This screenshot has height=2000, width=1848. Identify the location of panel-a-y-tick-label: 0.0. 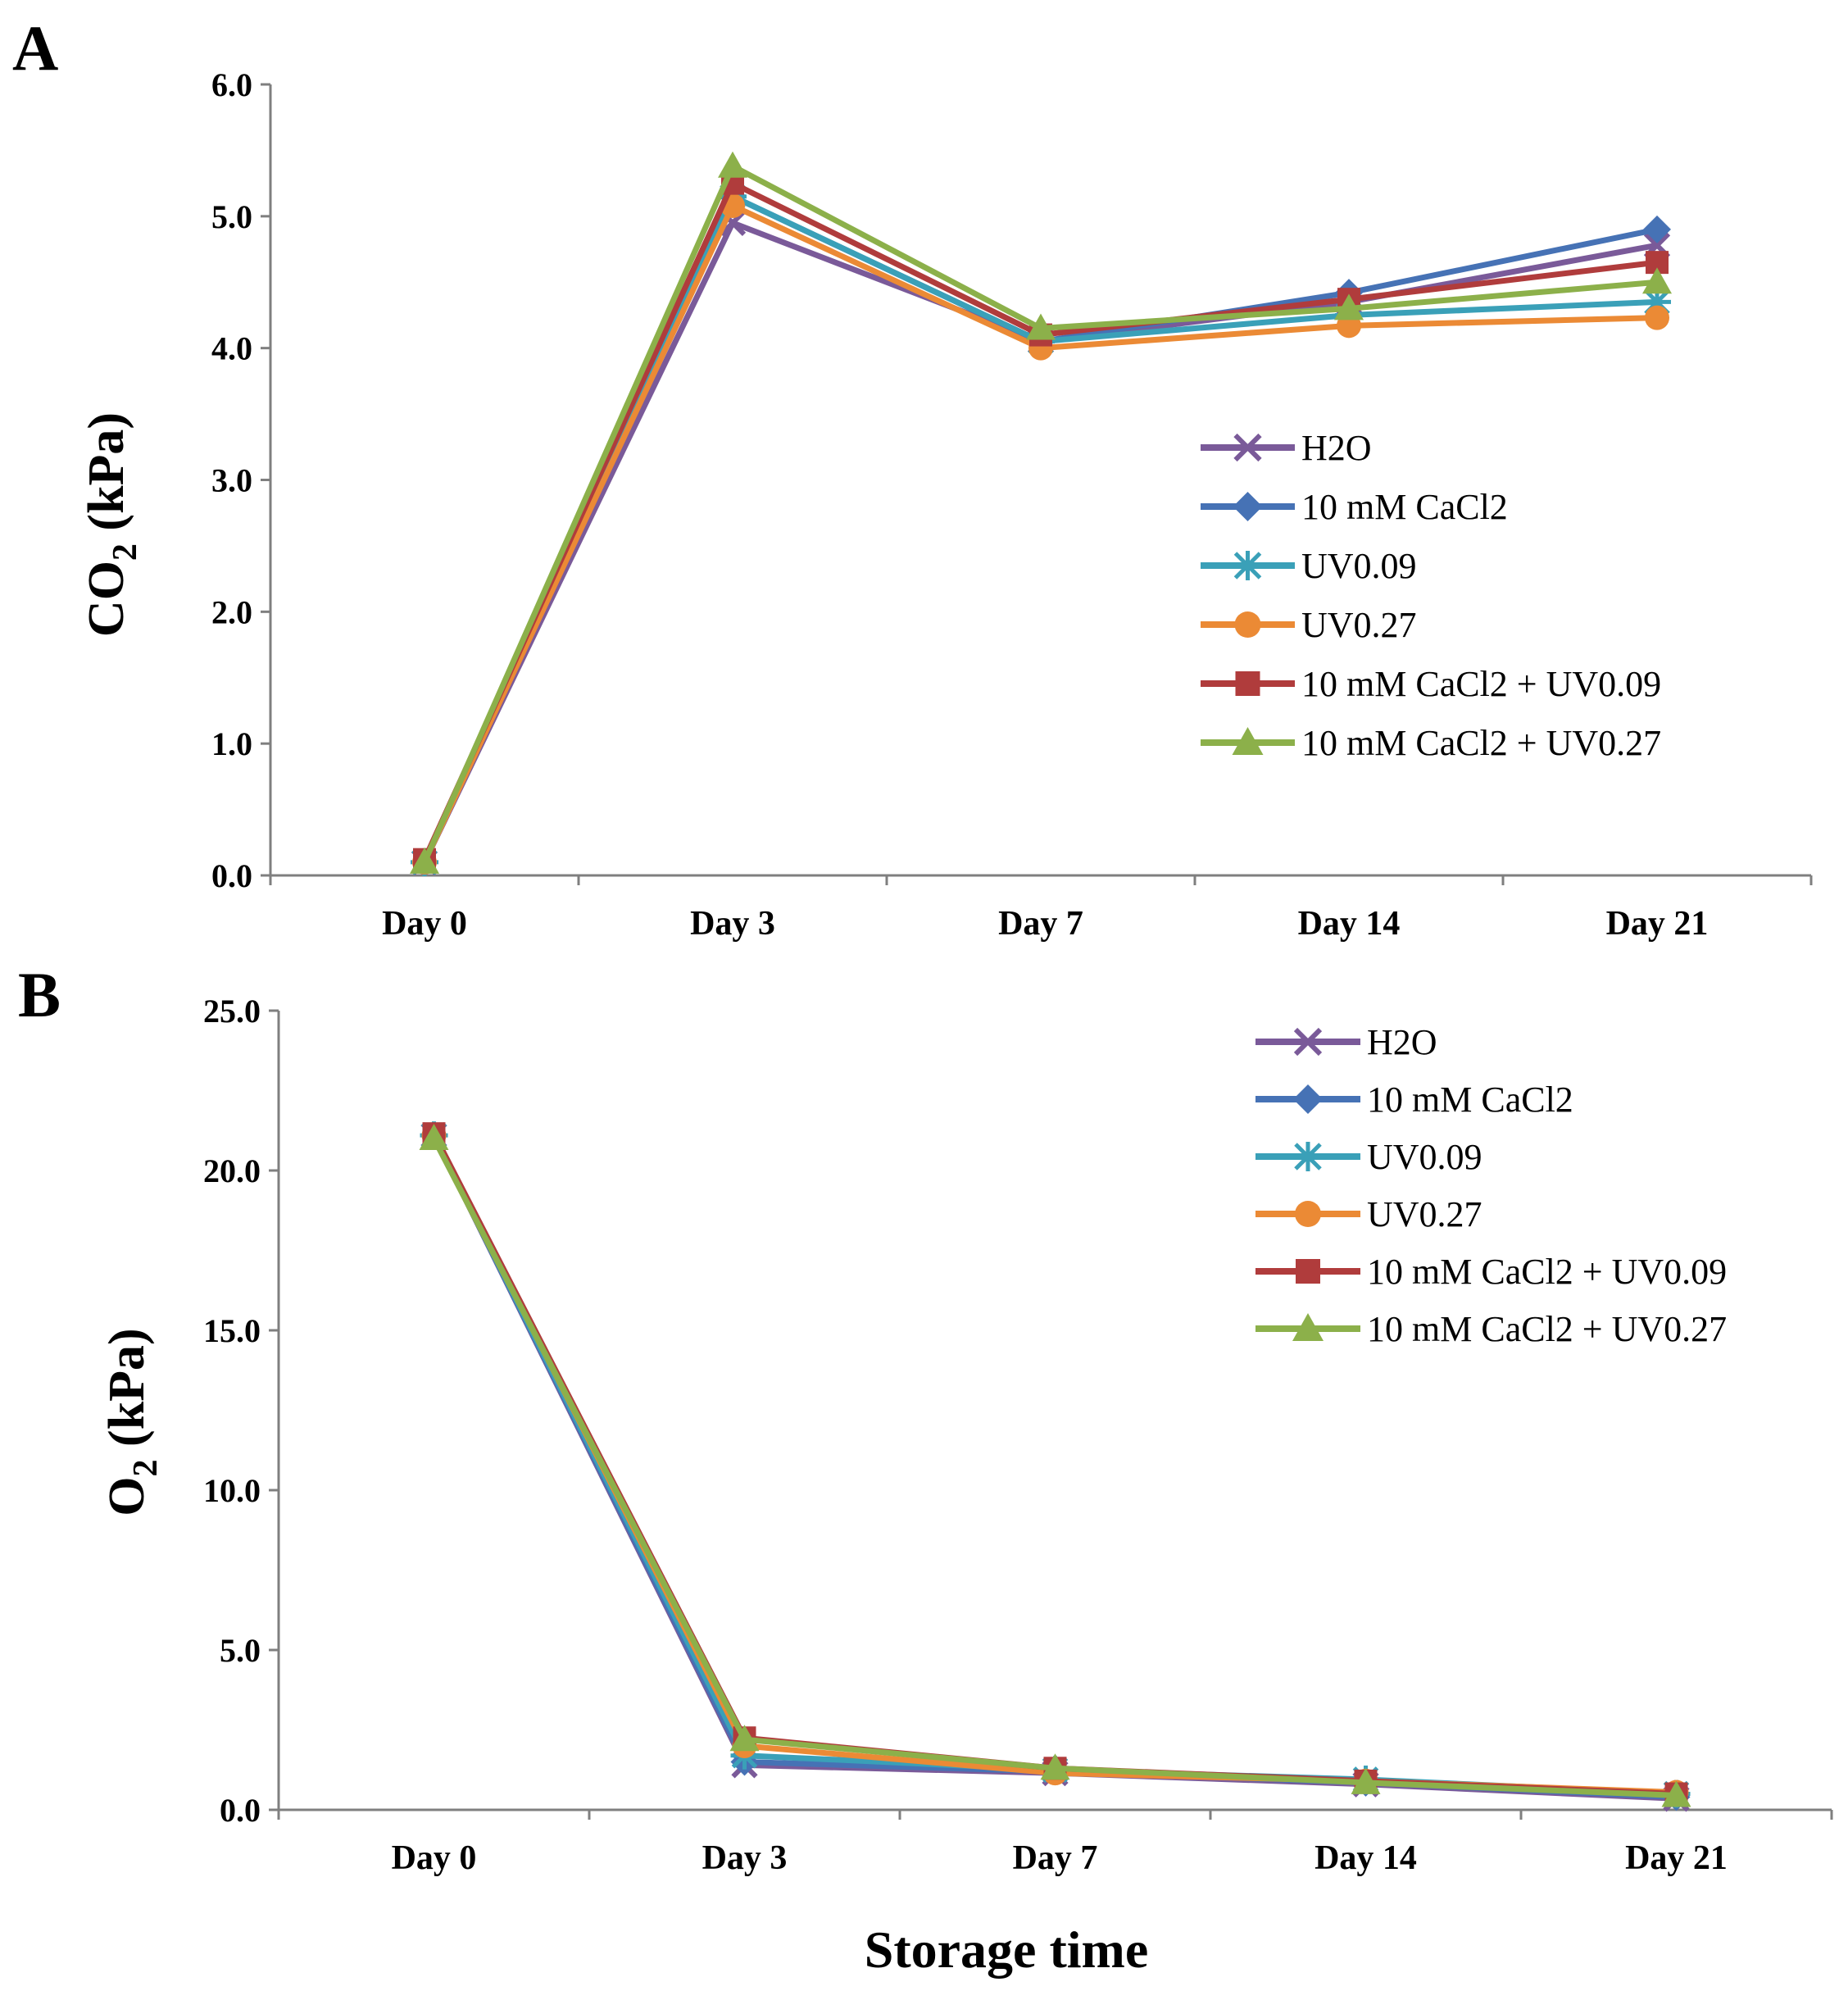
(232, 875).